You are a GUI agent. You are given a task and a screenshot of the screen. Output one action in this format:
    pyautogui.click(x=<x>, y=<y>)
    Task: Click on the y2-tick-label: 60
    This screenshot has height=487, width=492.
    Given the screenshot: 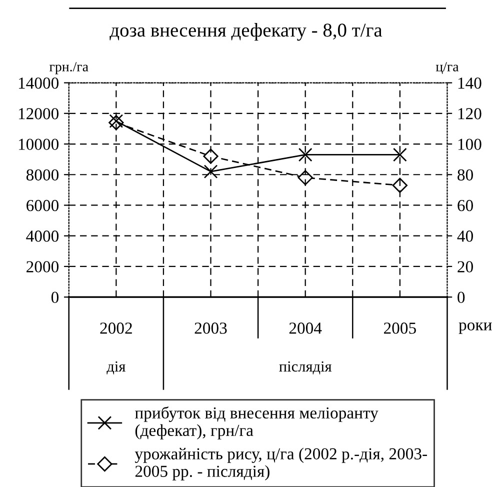 What is the action you would take?
    pyautogui.click(x=465, y=206)
    